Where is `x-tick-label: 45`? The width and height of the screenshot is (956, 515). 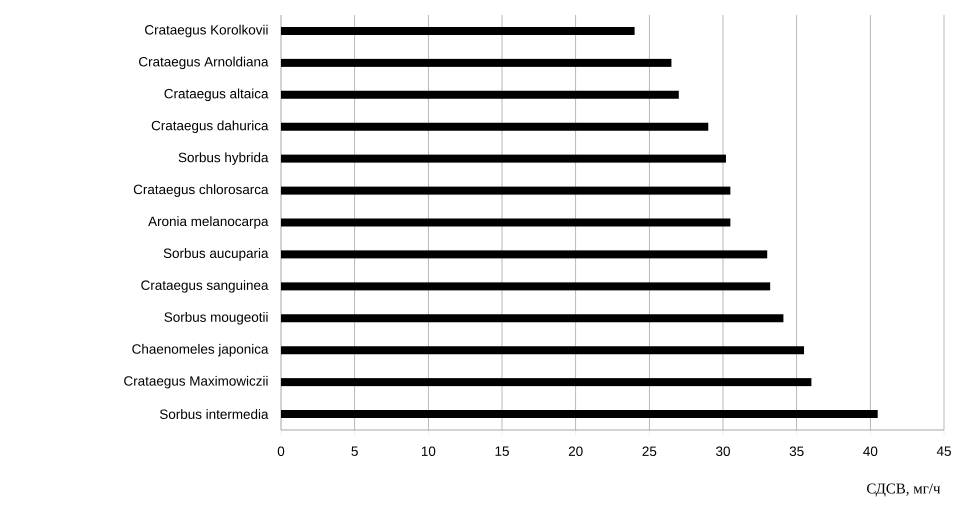 x-tick-label: 45 is located at coordinates (943, 451).